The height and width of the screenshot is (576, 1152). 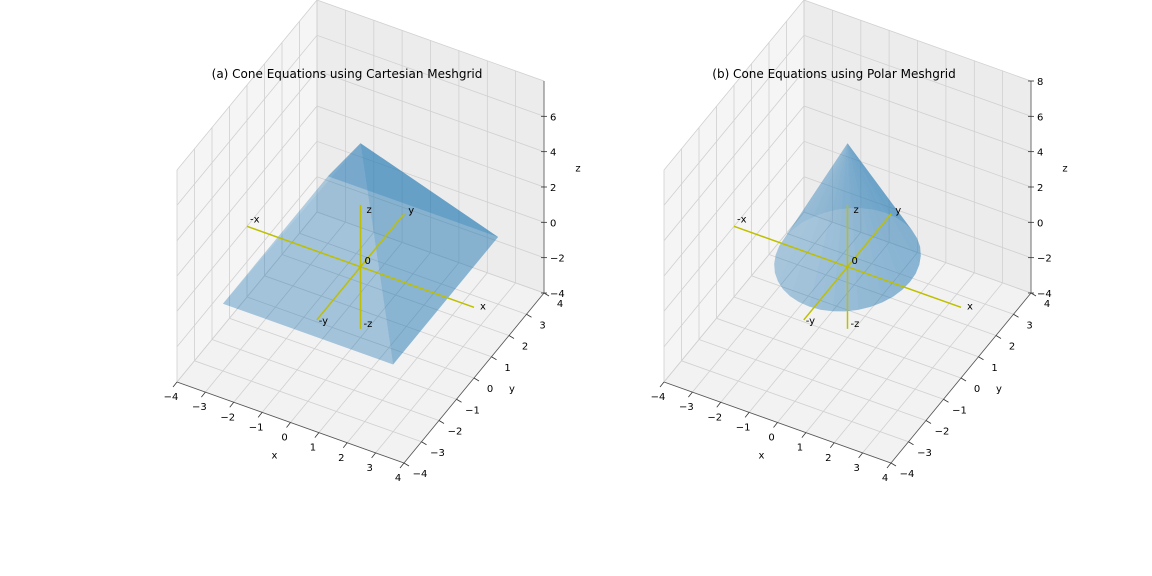 I want to click on x-tick-label: 2, so click(x=828, y=458).